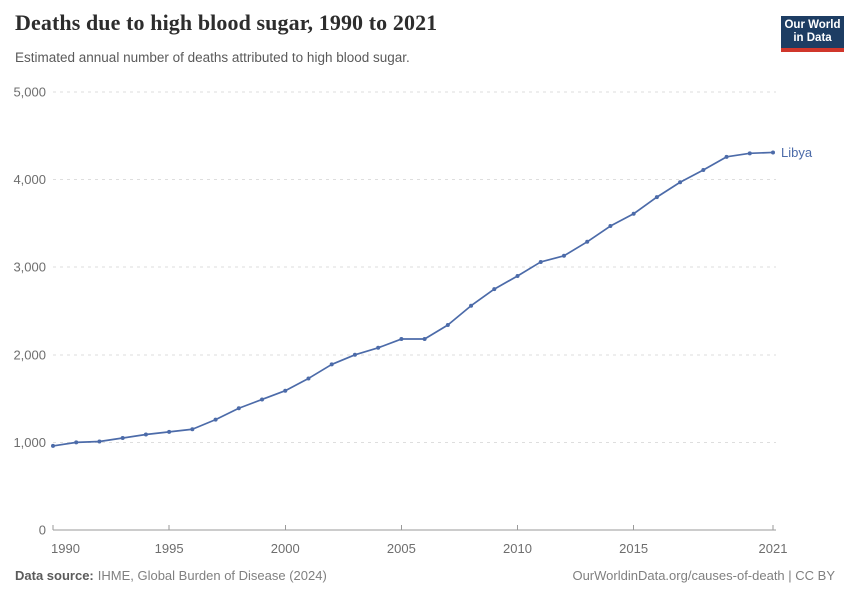 The image size is (850, 600). I want to click on y-axis-tick-label: 2,000, so click(29, 354).